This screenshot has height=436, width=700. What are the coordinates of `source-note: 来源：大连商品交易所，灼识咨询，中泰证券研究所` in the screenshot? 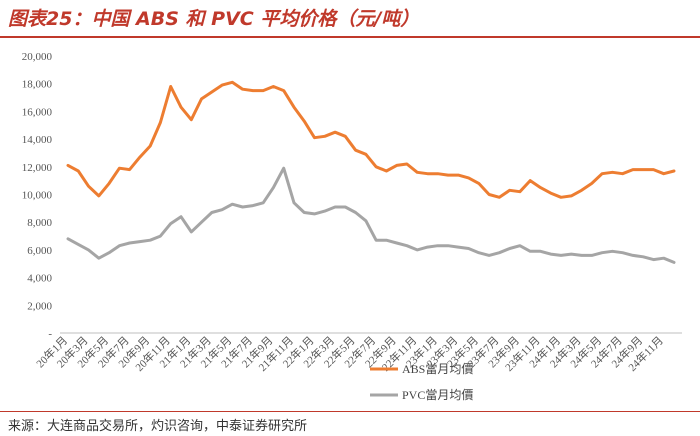 It's located at (158, 426).